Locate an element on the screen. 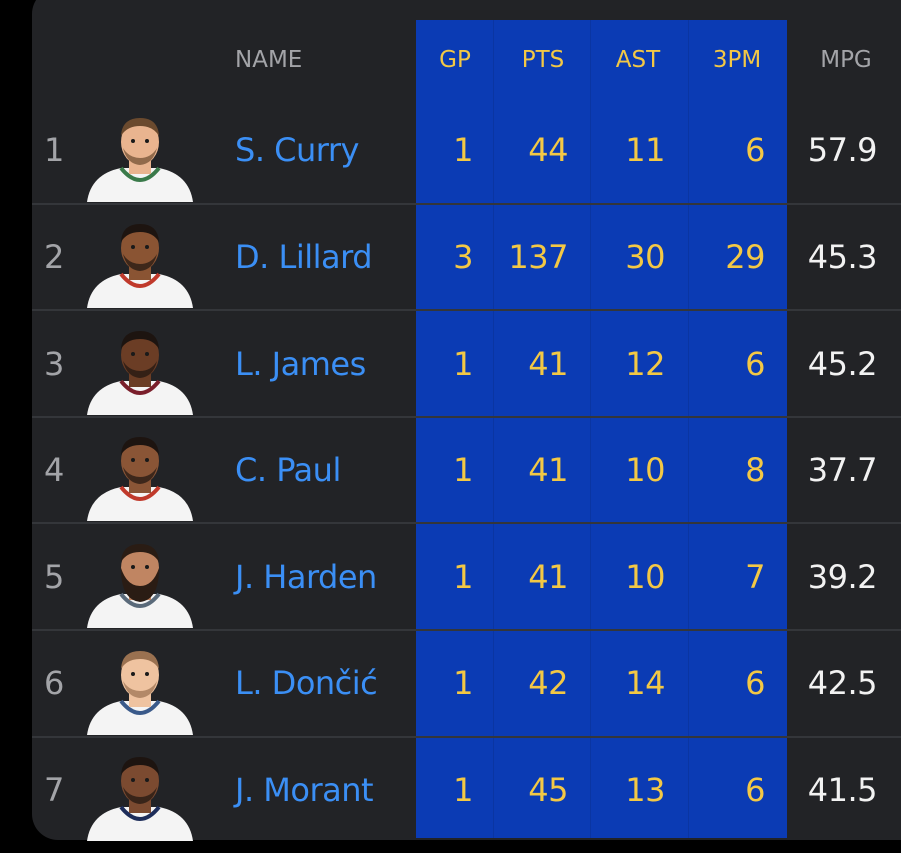  stat-value: 137 is located at coordinates (538, 256).